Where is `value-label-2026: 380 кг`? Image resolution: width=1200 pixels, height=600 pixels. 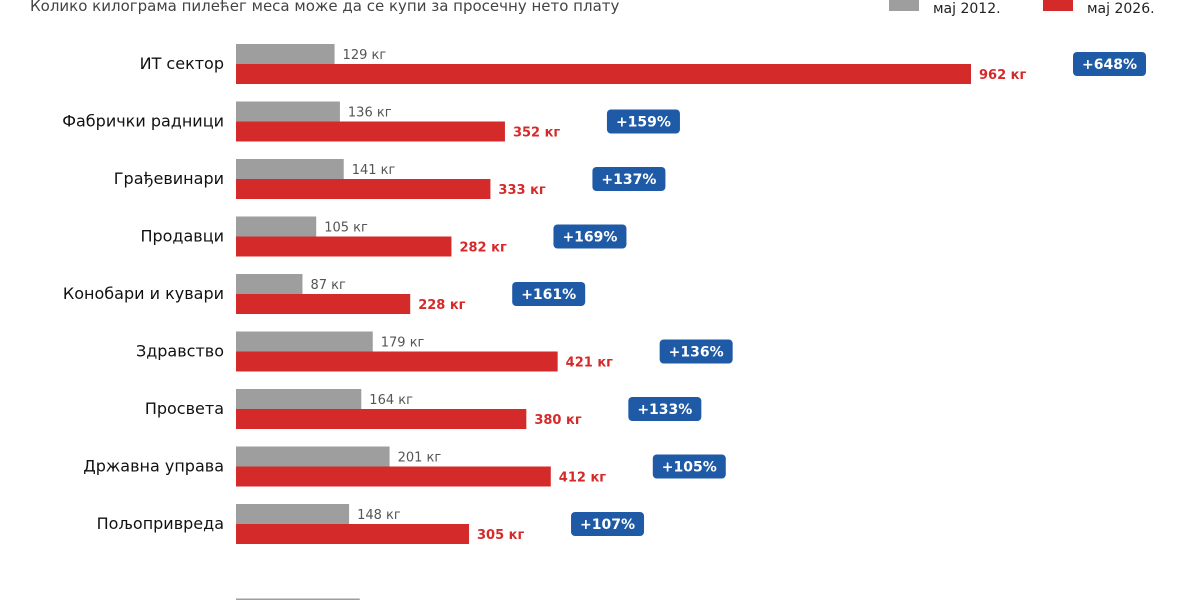
value-label-2026: 380 кг is located at coordinates (557, 420).